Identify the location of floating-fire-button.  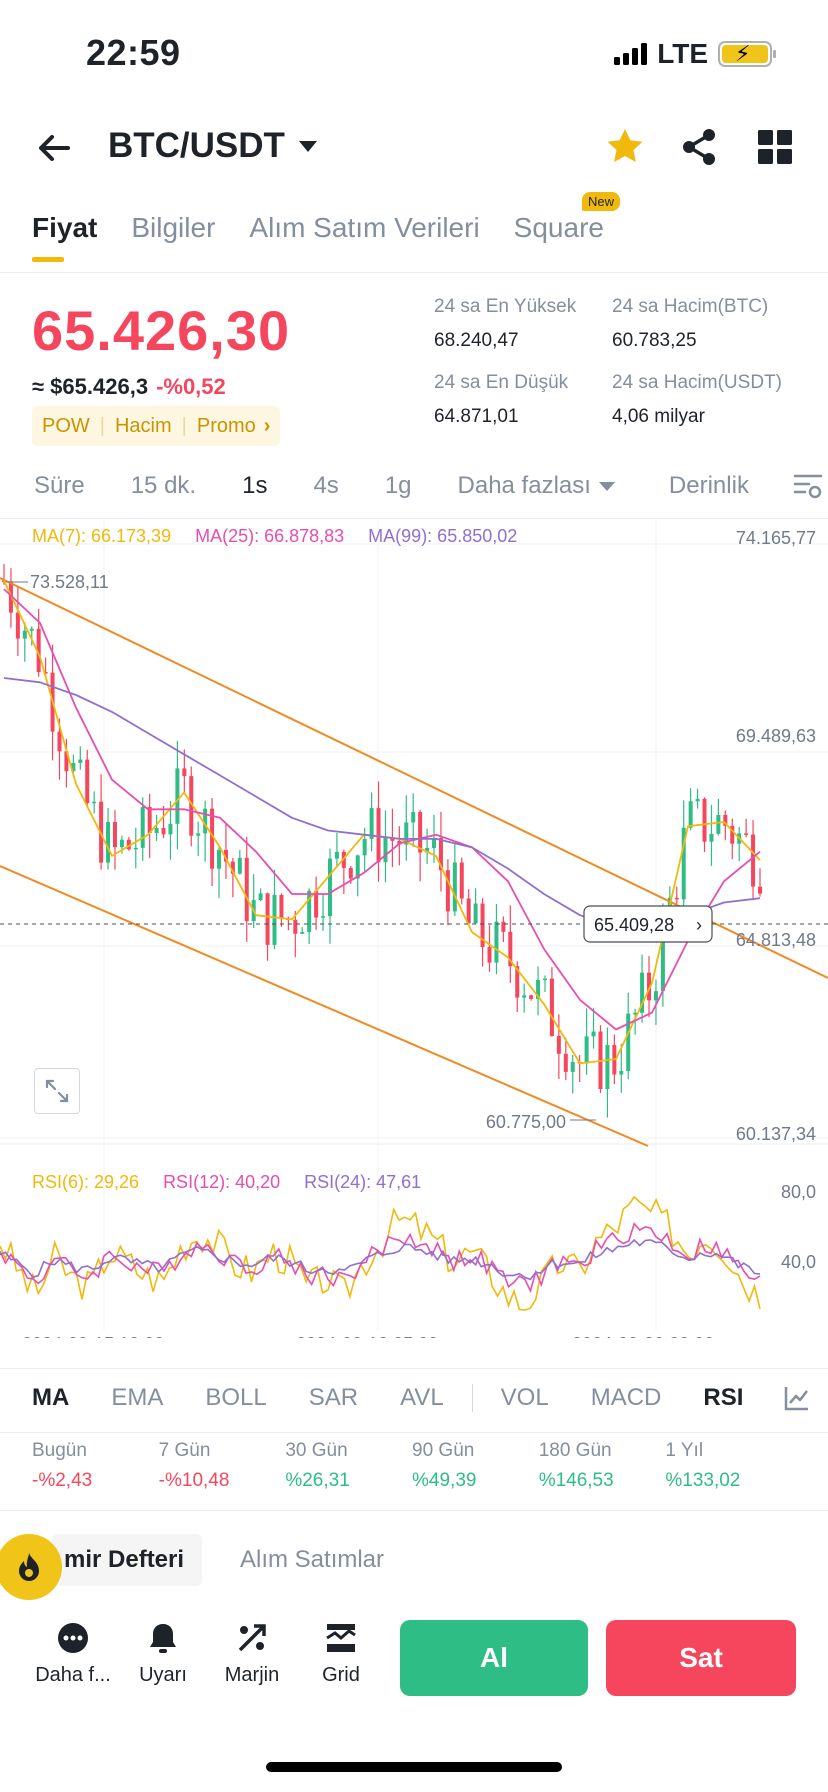
(31, 1567).